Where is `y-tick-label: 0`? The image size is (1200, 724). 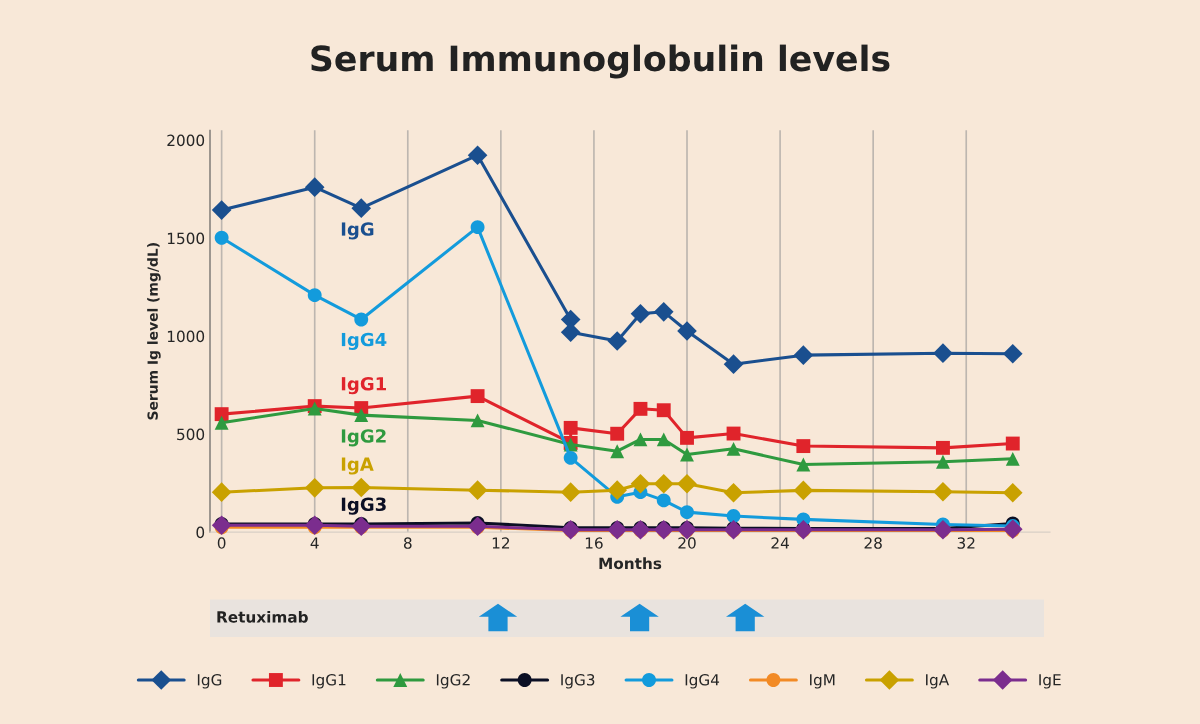
y-tick-label: 0 is located at coordinates (200, 532).